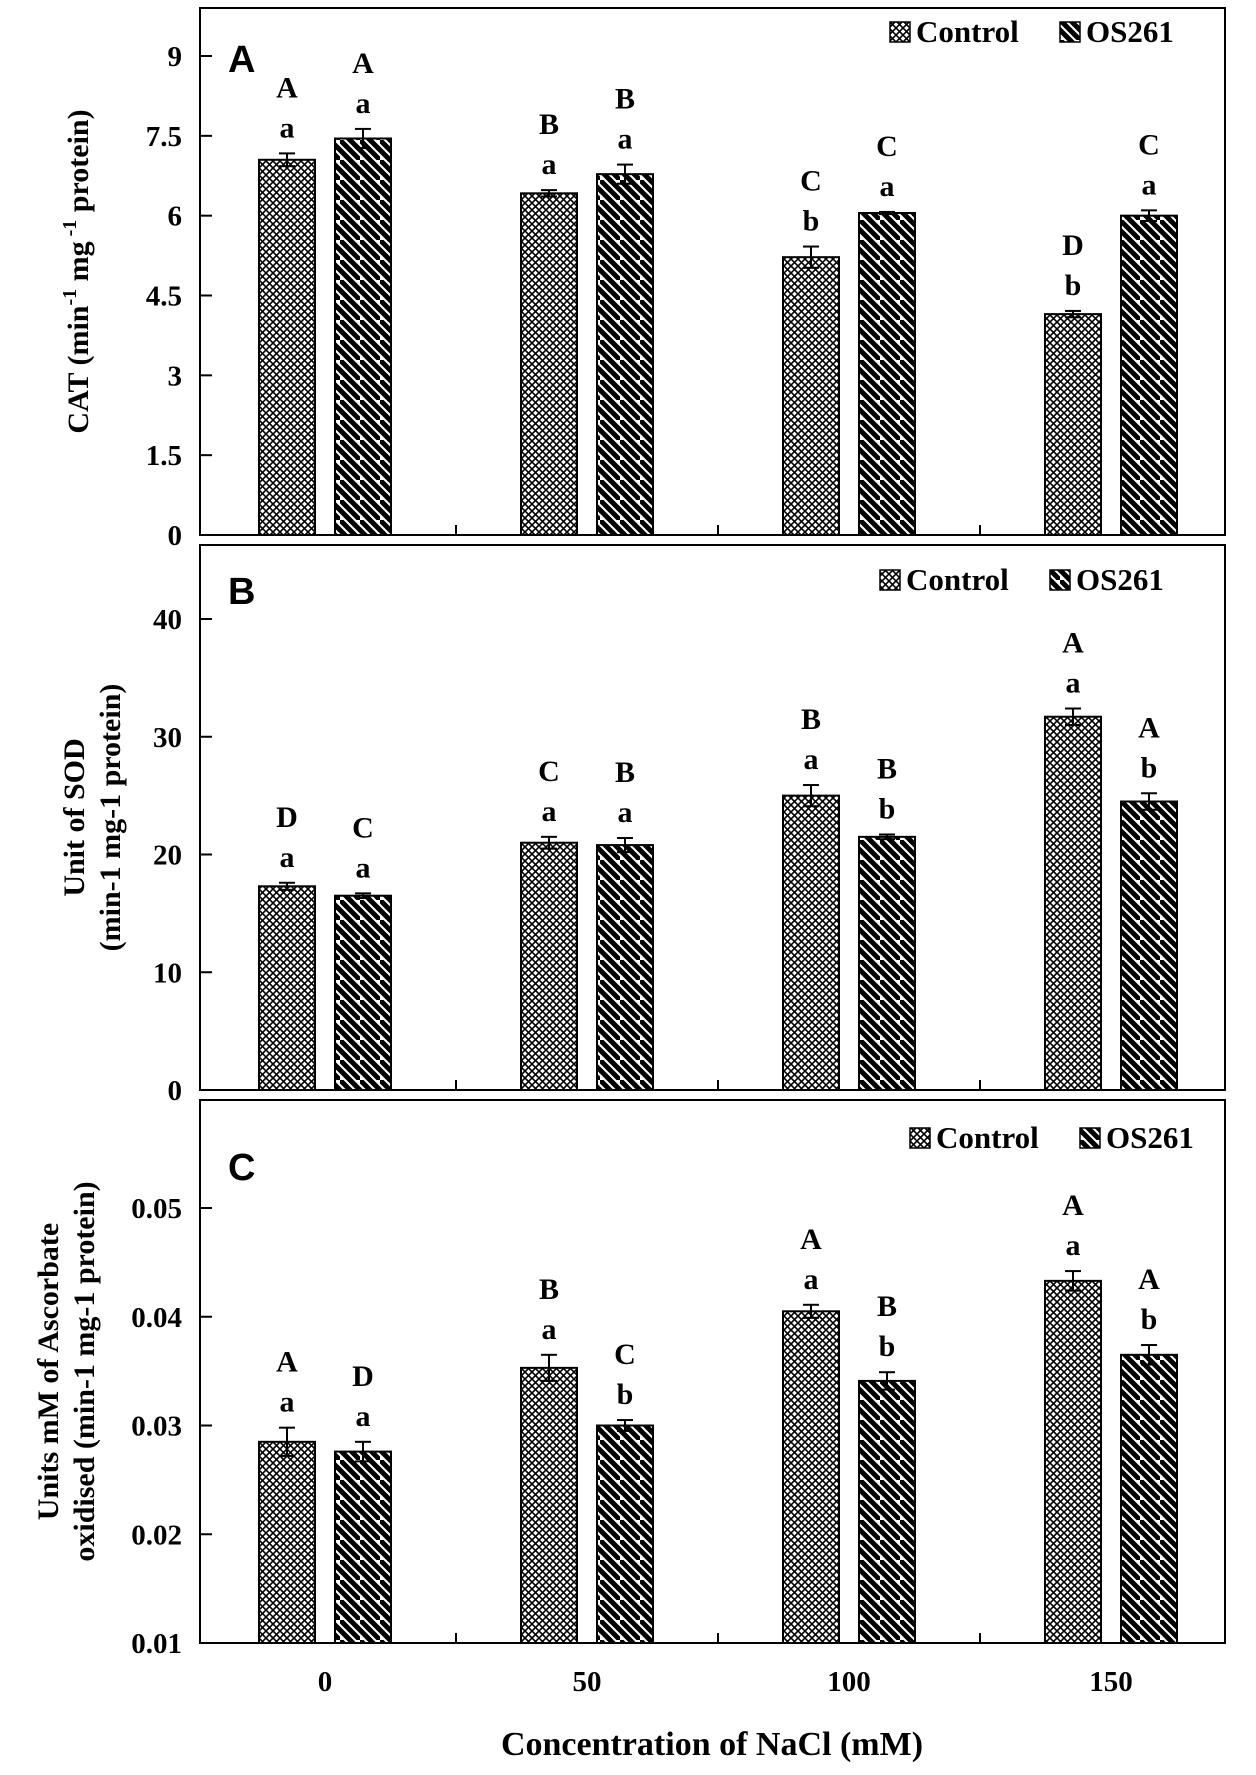 This screenshot has width=1256, height=1775. I want to click on significance-upper: D, so click(363, 1376).